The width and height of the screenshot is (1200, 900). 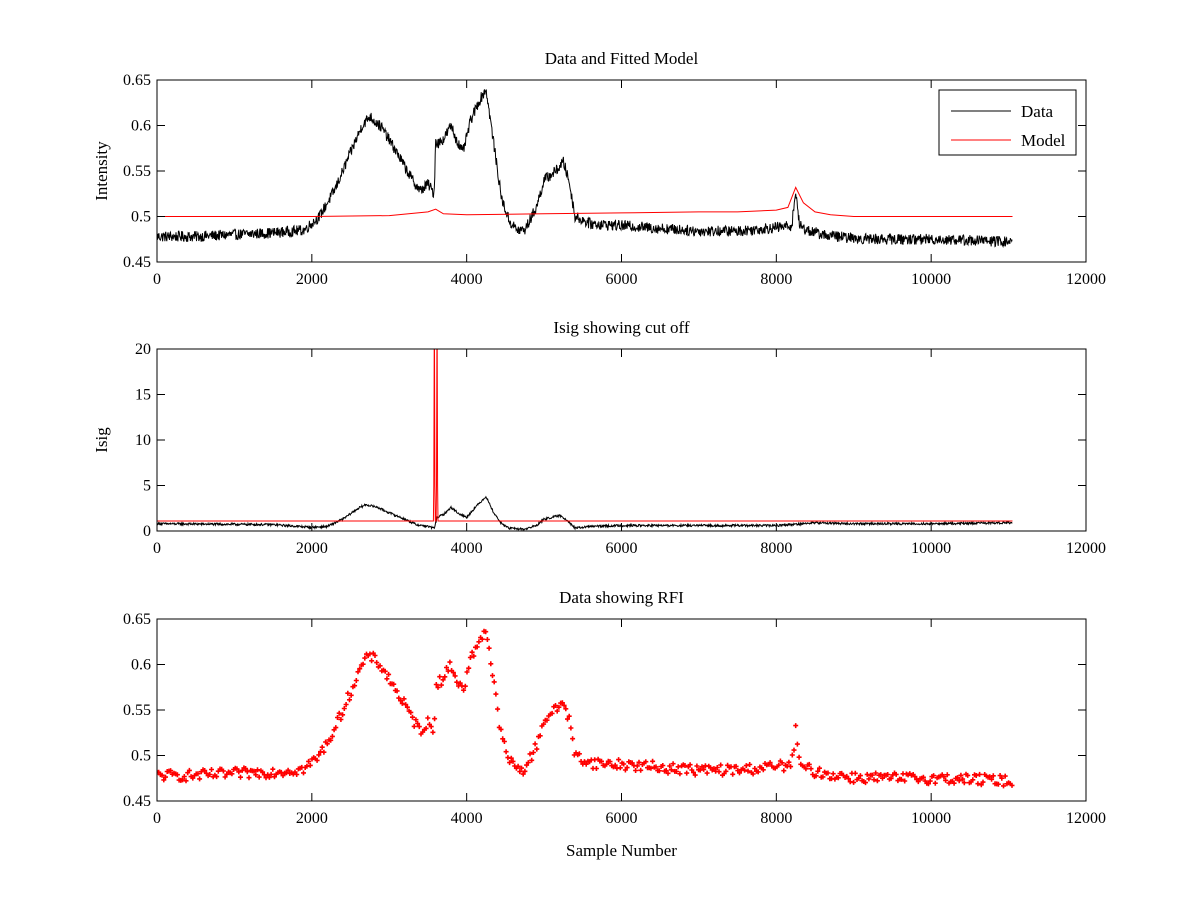 I want to click on series-markers-rfi, so click(x=586, y=708).